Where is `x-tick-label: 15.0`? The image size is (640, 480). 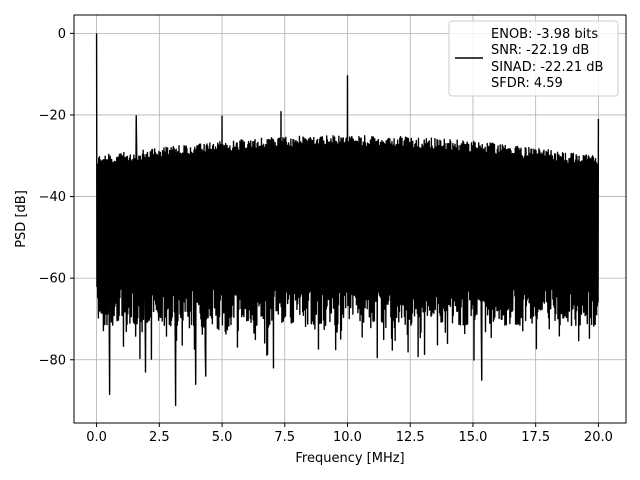 x-tick-label: 15.0 is located at coordinates (472, 437).